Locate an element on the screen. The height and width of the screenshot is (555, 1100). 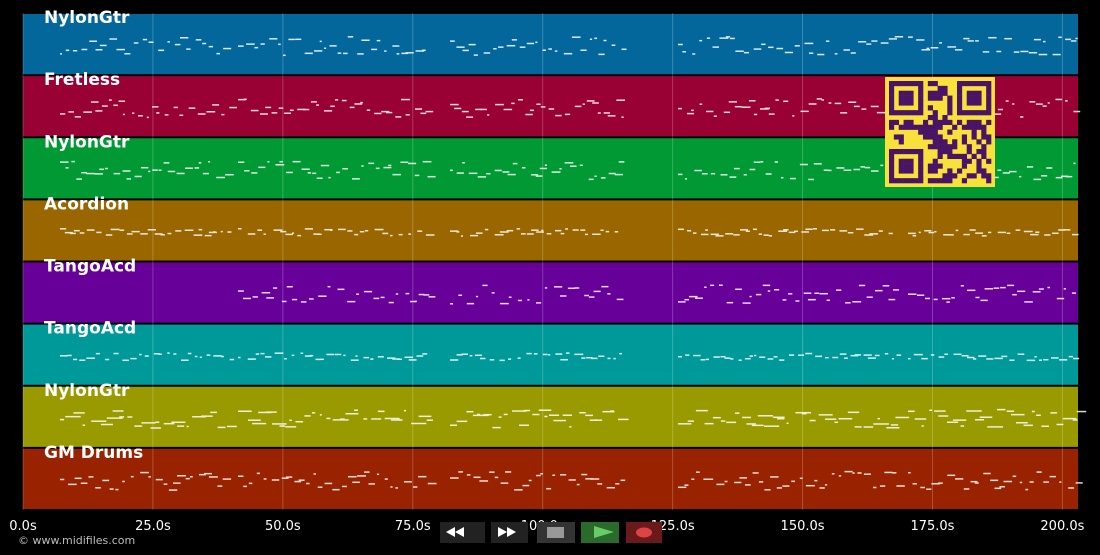
rewind-button is located at coordinates (462, 532).